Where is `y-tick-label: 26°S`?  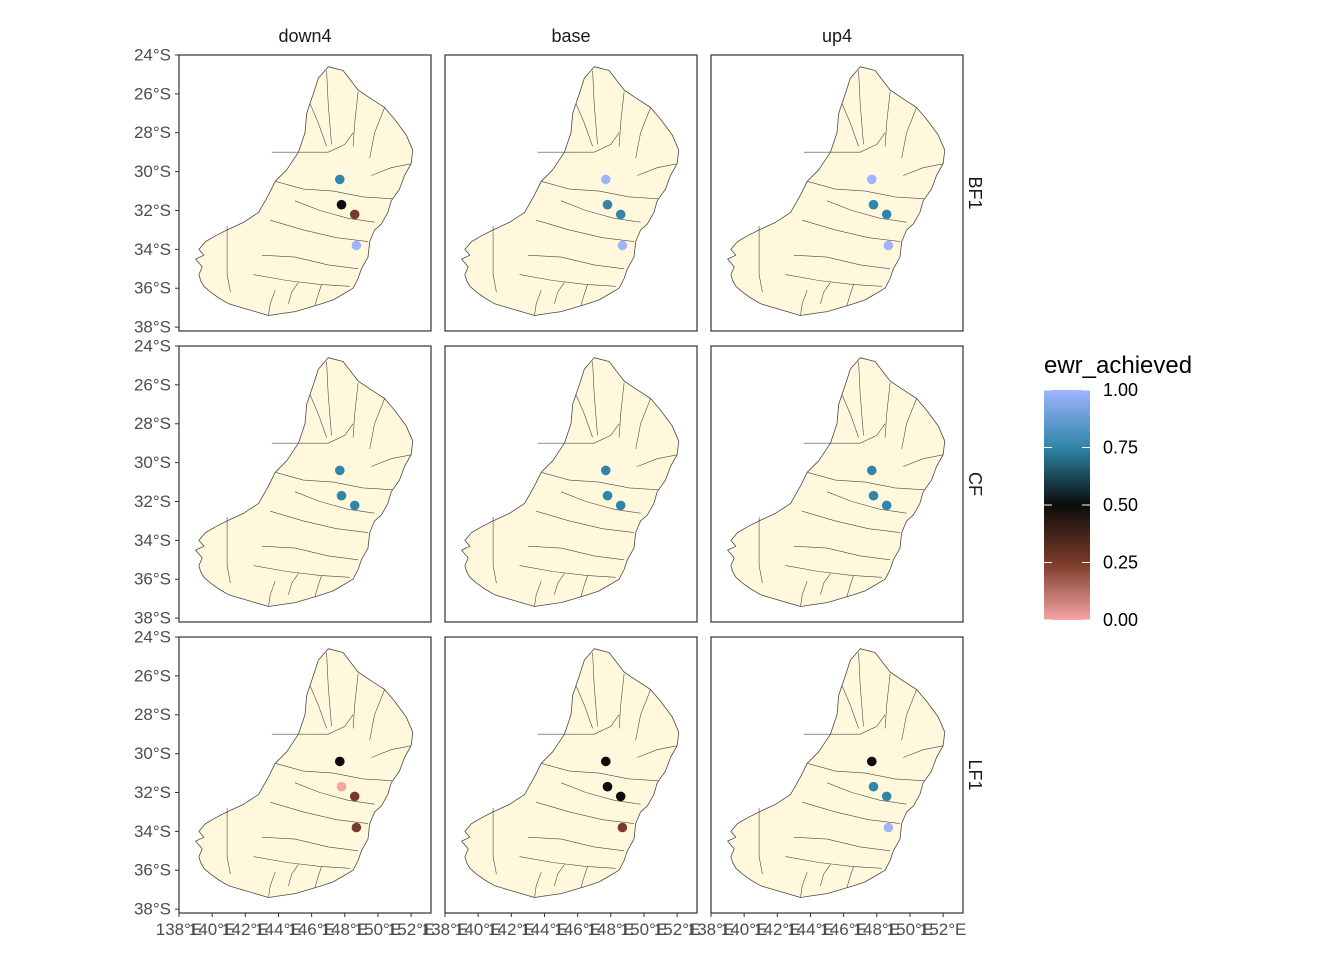 y-tick-label: 26°S is located at coordinates (152, 93).